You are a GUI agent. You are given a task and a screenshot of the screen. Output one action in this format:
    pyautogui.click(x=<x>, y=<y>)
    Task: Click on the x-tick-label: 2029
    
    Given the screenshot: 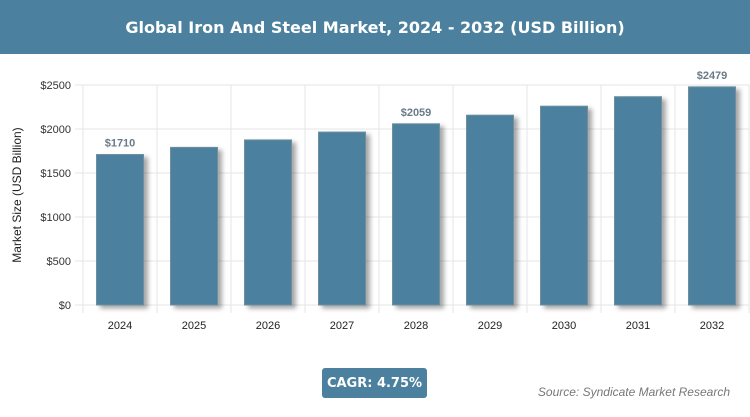 What is the action you would take?
    pyautogui.click(x=490, y=326)
    